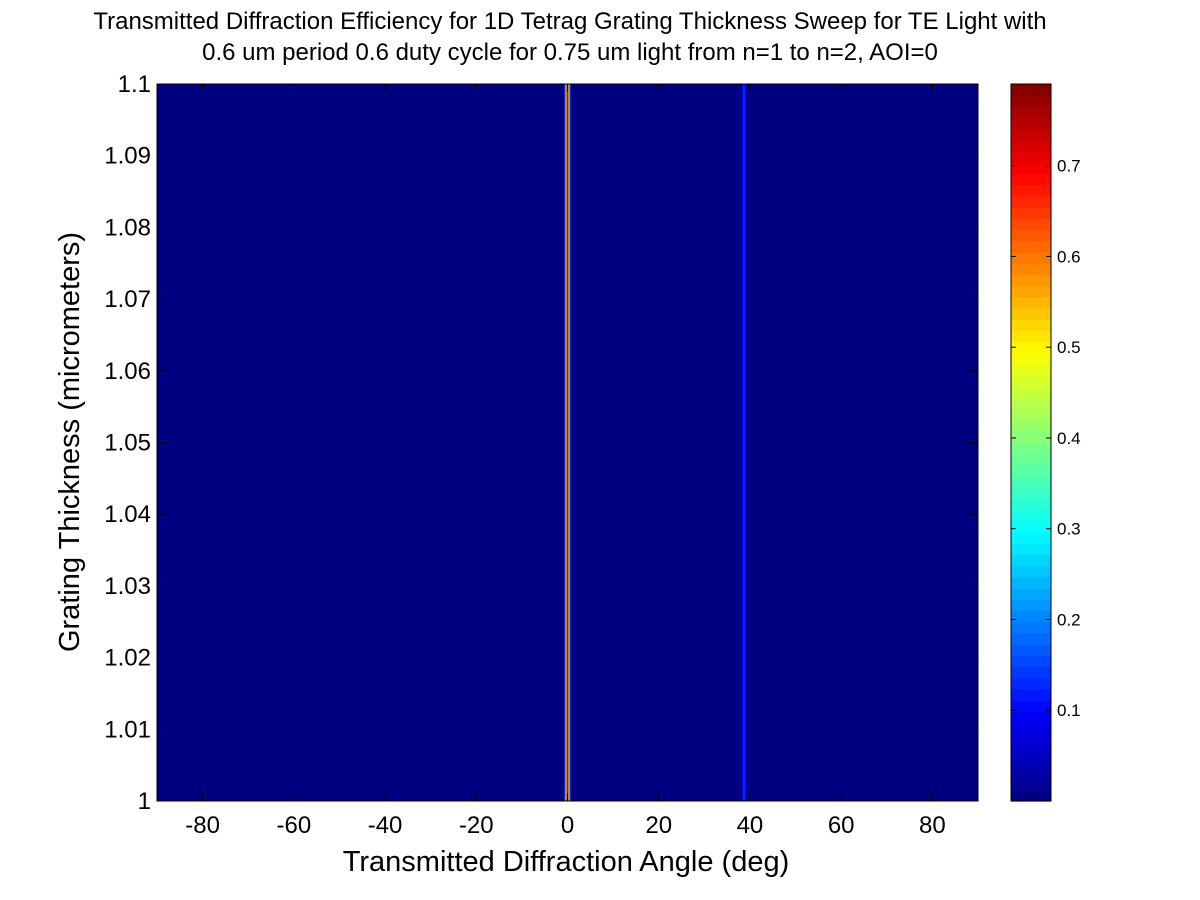 Image resolution: width=1200 pixels, height=900 pixels. I want to click on colorbar-tick-label: 0.3, so click(1069, 529).